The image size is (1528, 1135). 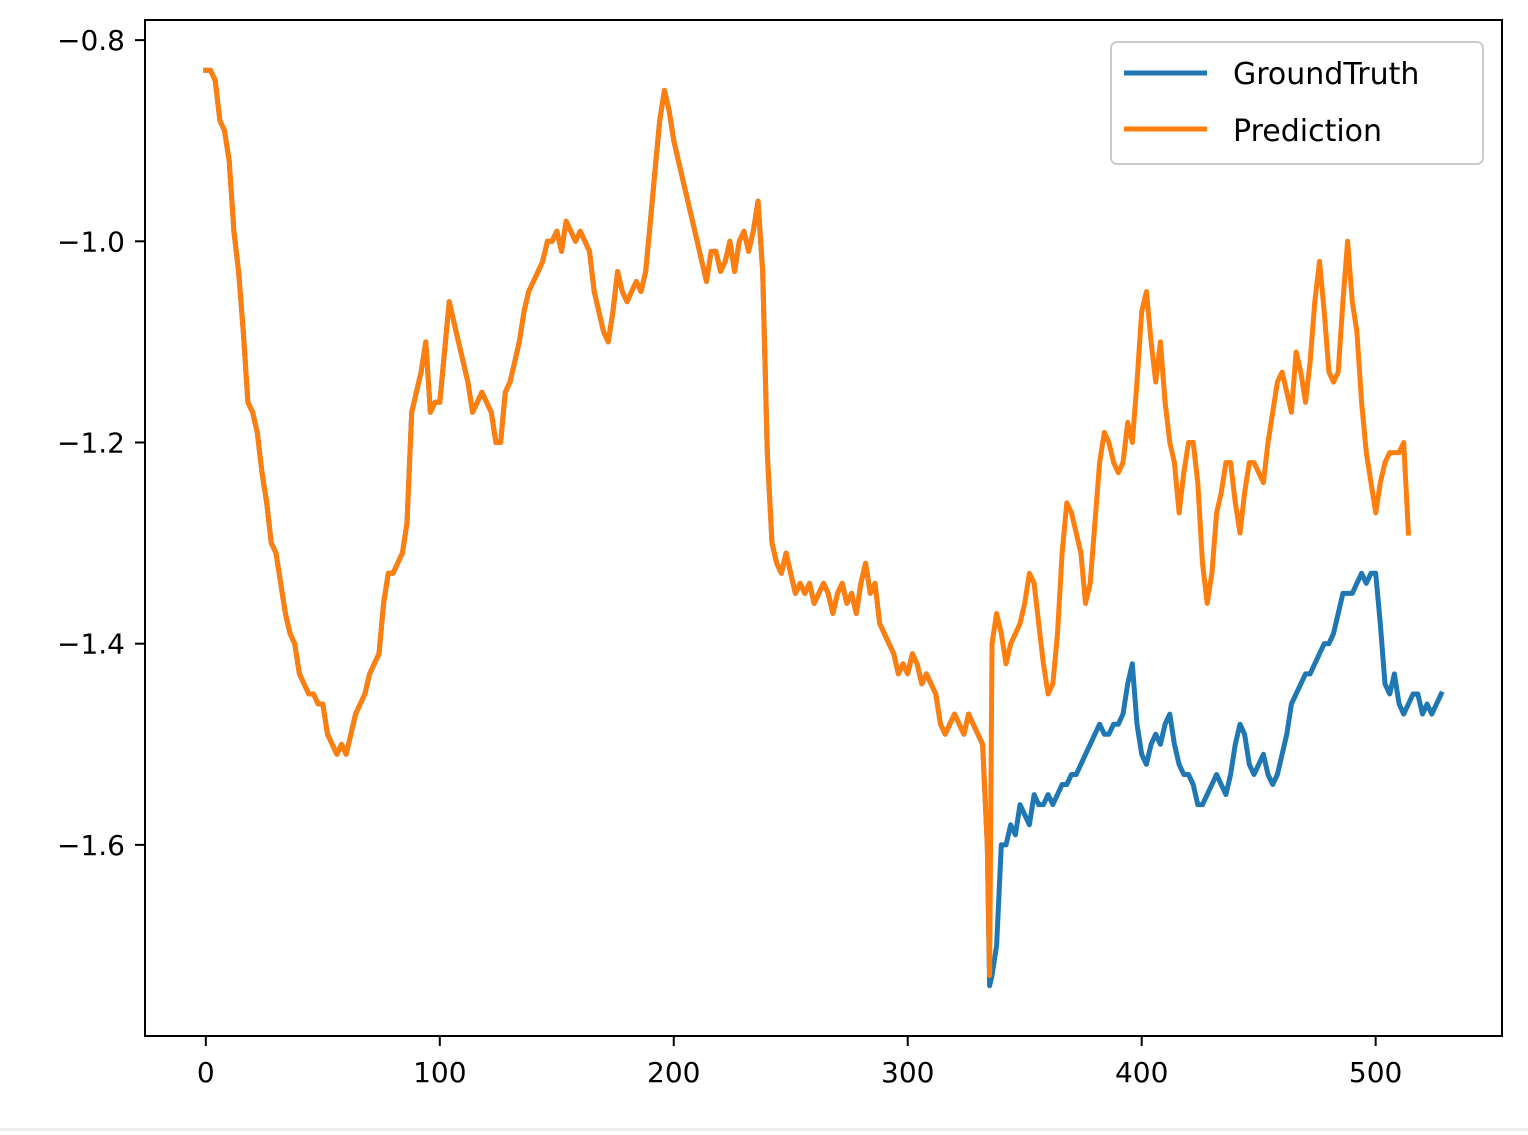 I want to click on y-tick-label: −1.6, so click(x=91, y=845).